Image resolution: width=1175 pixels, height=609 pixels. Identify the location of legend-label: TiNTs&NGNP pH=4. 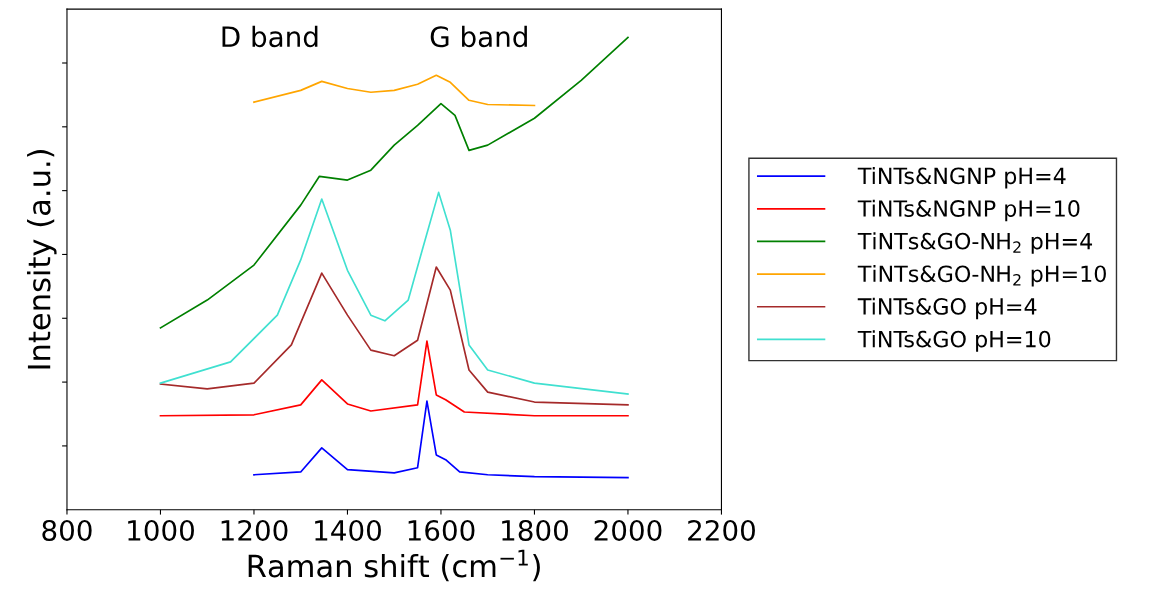
(961, 178).